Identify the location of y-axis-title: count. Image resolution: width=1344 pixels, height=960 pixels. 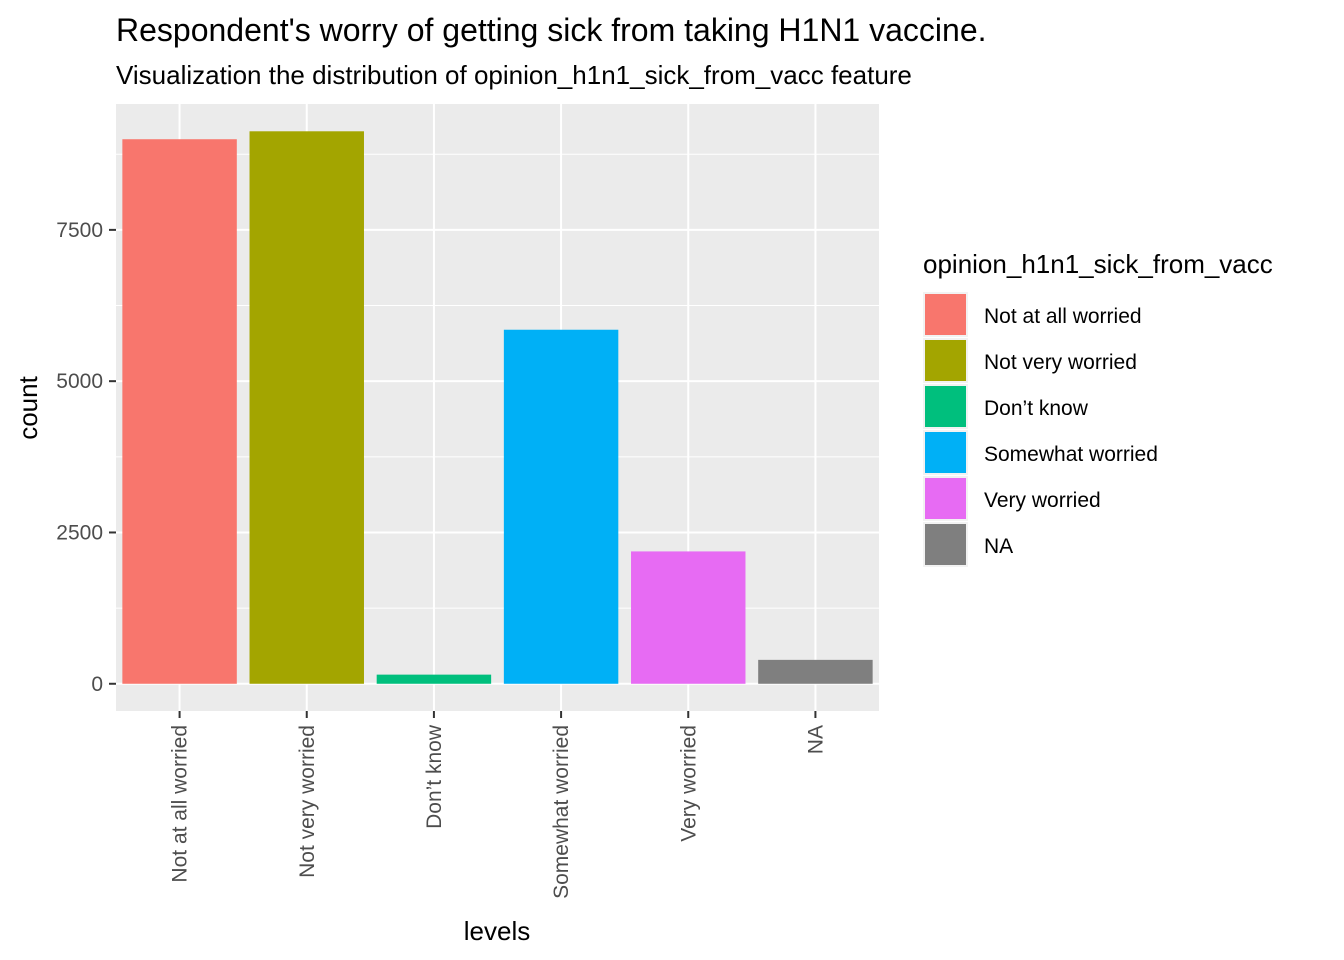
(28, 407).